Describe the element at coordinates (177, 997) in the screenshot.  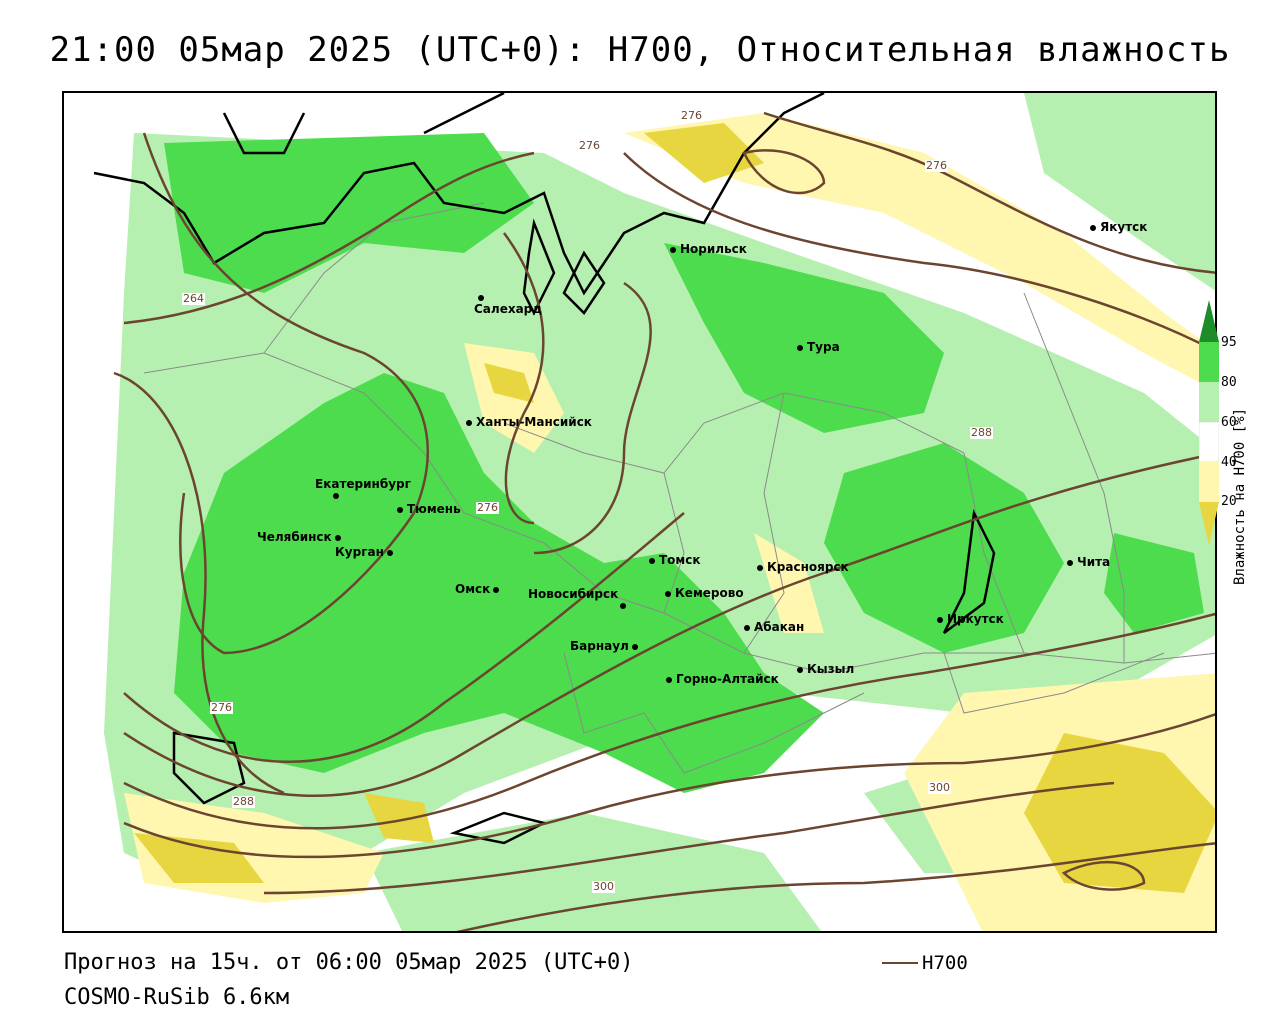
I see `model-name: COSMO-RuSib 6.6км` at that location.